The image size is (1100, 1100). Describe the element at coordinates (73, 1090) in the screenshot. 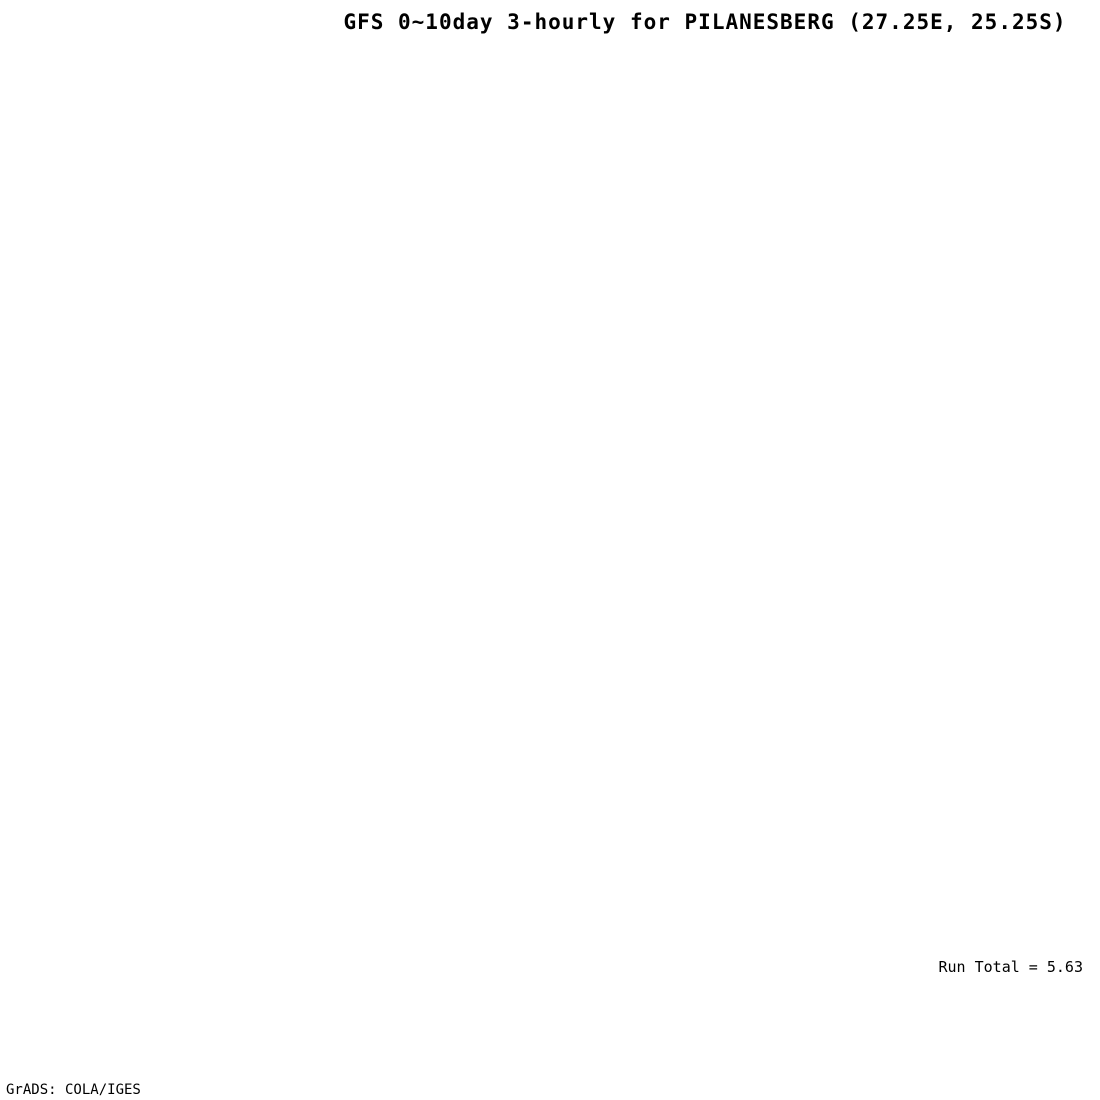

I see `grads-credit: GrADS: COLA/IGES` at that location.